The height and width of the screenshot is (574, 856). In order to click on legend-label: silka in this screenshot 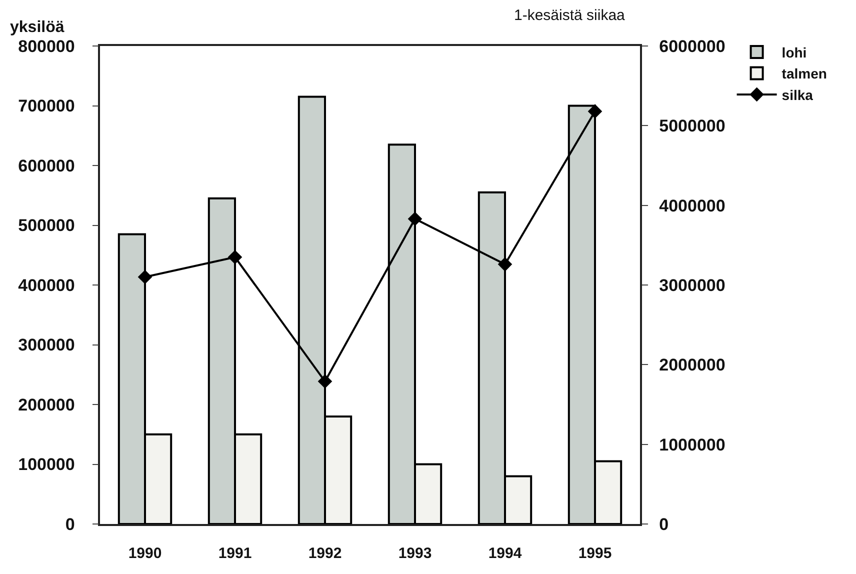, I will do `click(798, 94)`.